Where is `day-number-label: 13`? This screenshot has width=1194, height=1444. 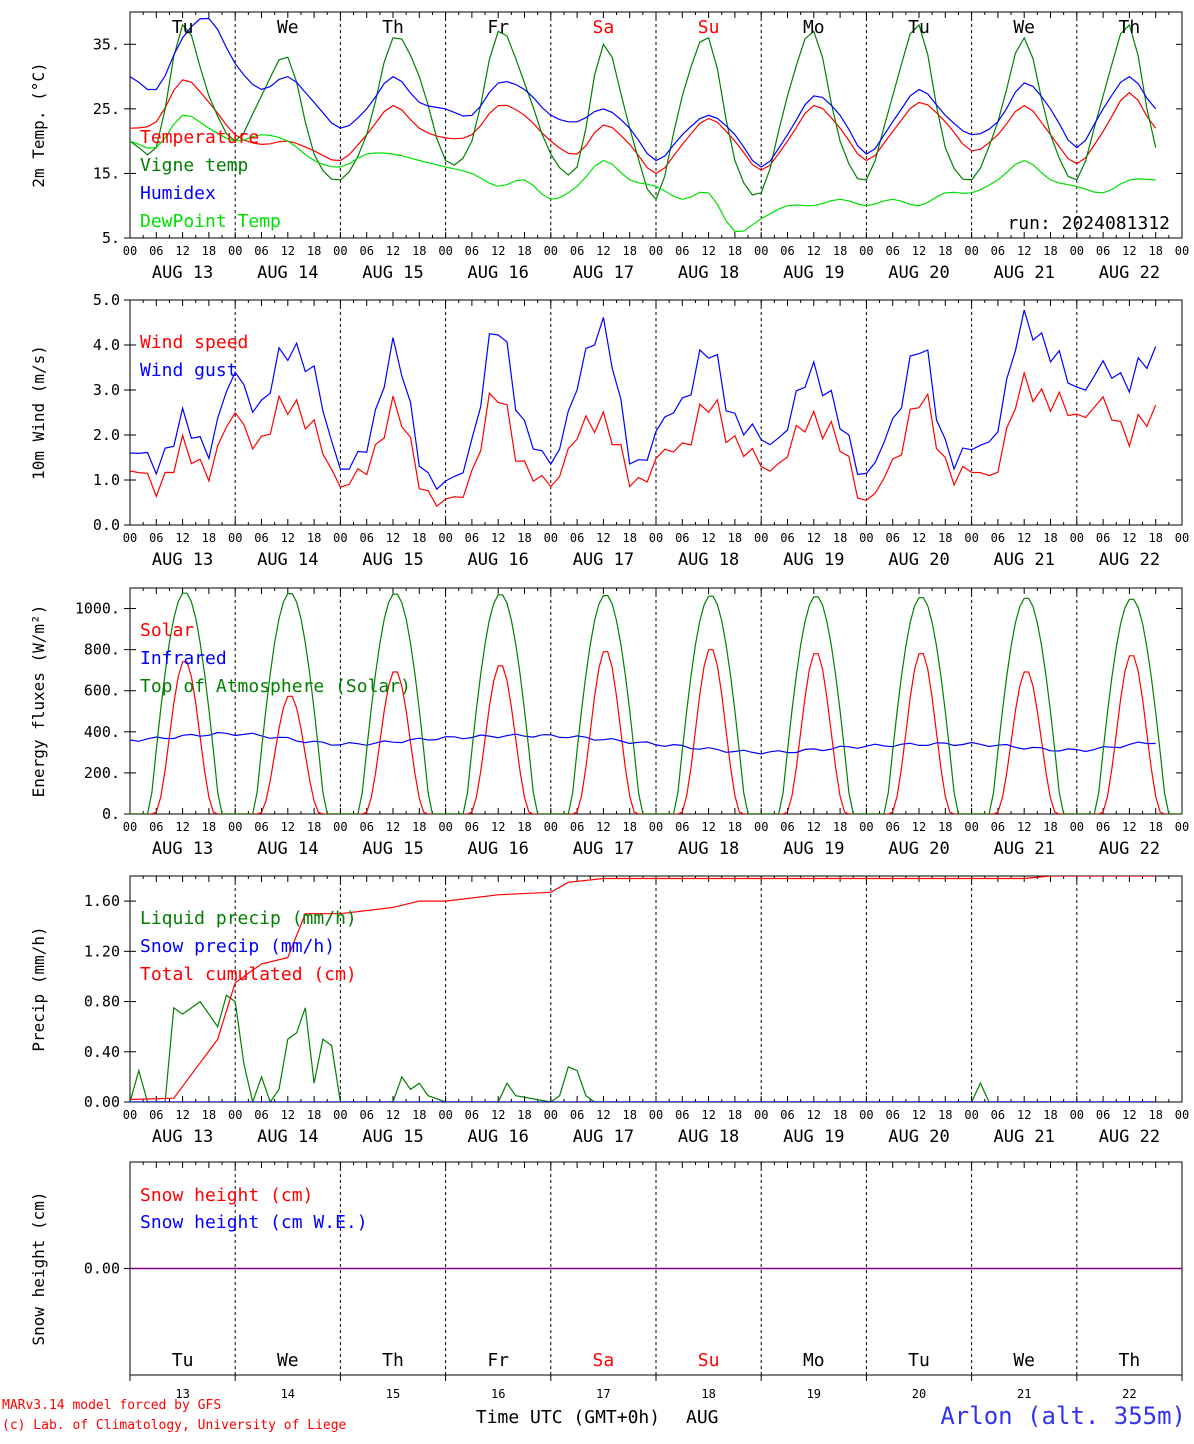 day-number-label: 13 is located at coordinates (182, 1394).